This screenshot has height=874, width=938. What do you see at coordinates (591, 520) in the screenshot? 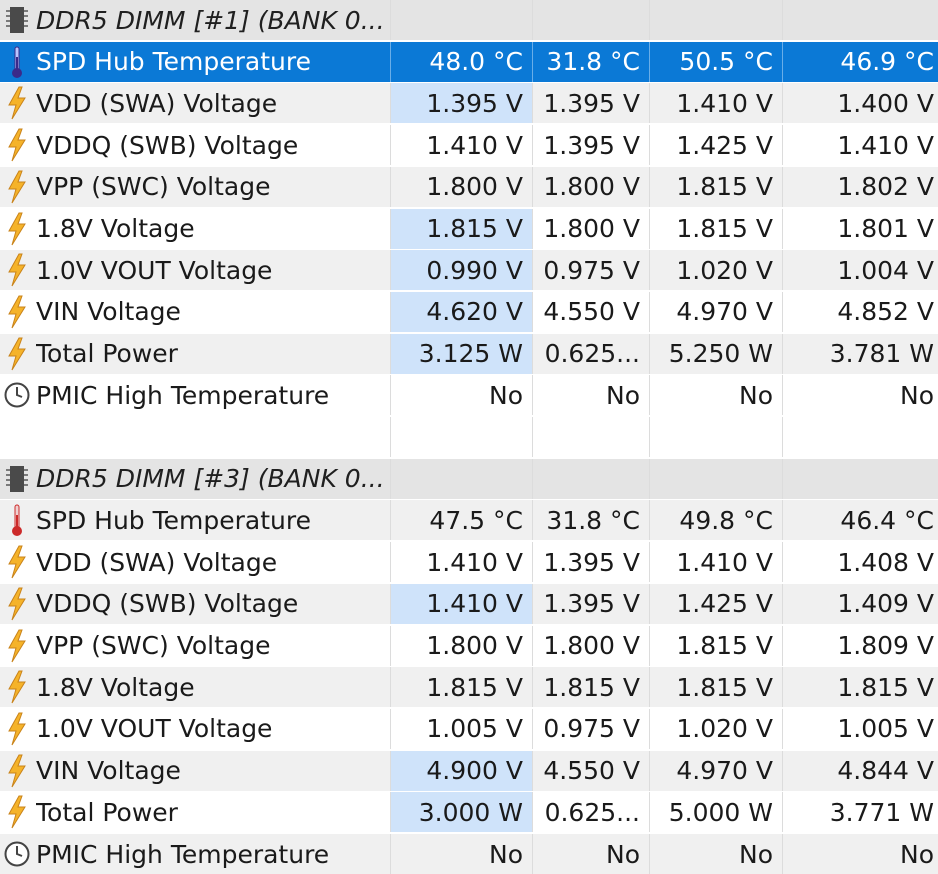
I see `min-value: 31.8 °C` at bounding box center [591, 520].